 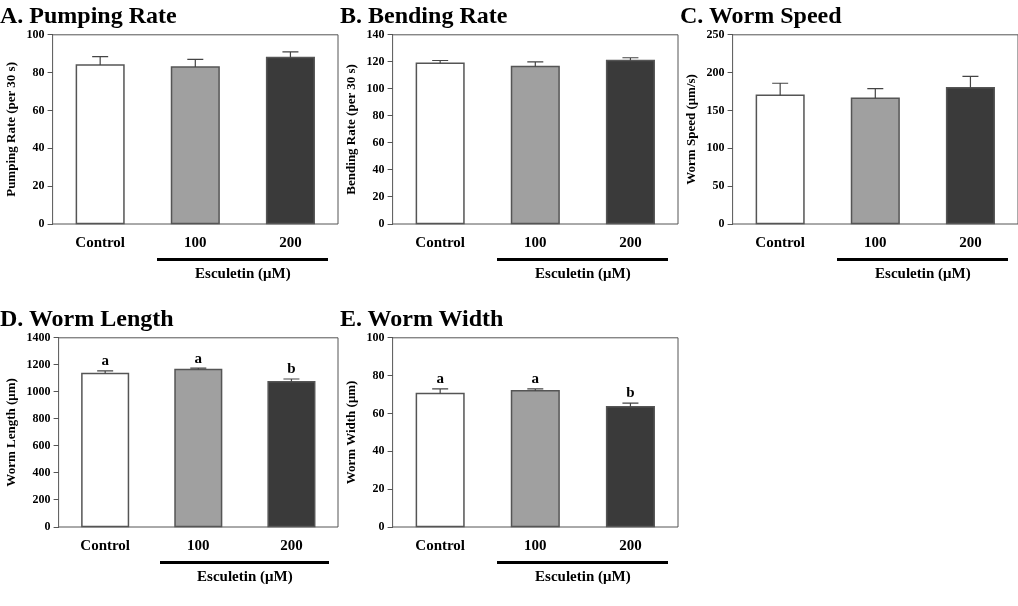 I want to click on y-axis-title: Bending Rate (per 30 s), so click(x=351, y=129).